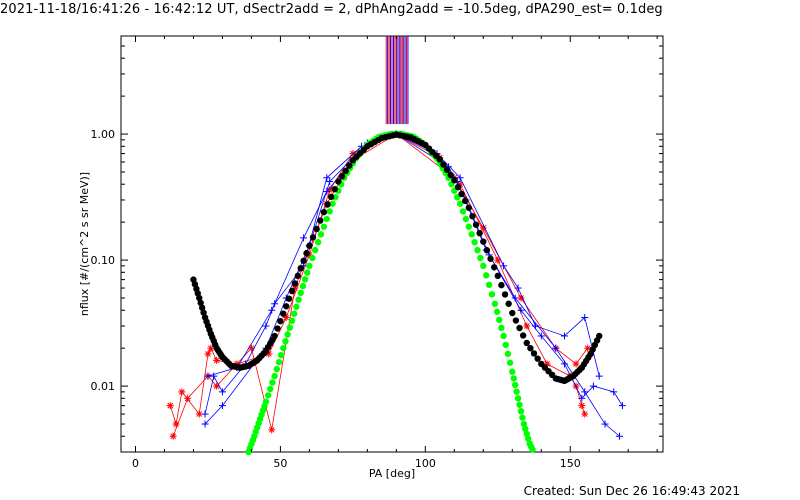 This screenshot has height=500, width=800. Describe the element at coordinates (280, 463) in the screenshot. I see `x-tick-label: 50` at that location.